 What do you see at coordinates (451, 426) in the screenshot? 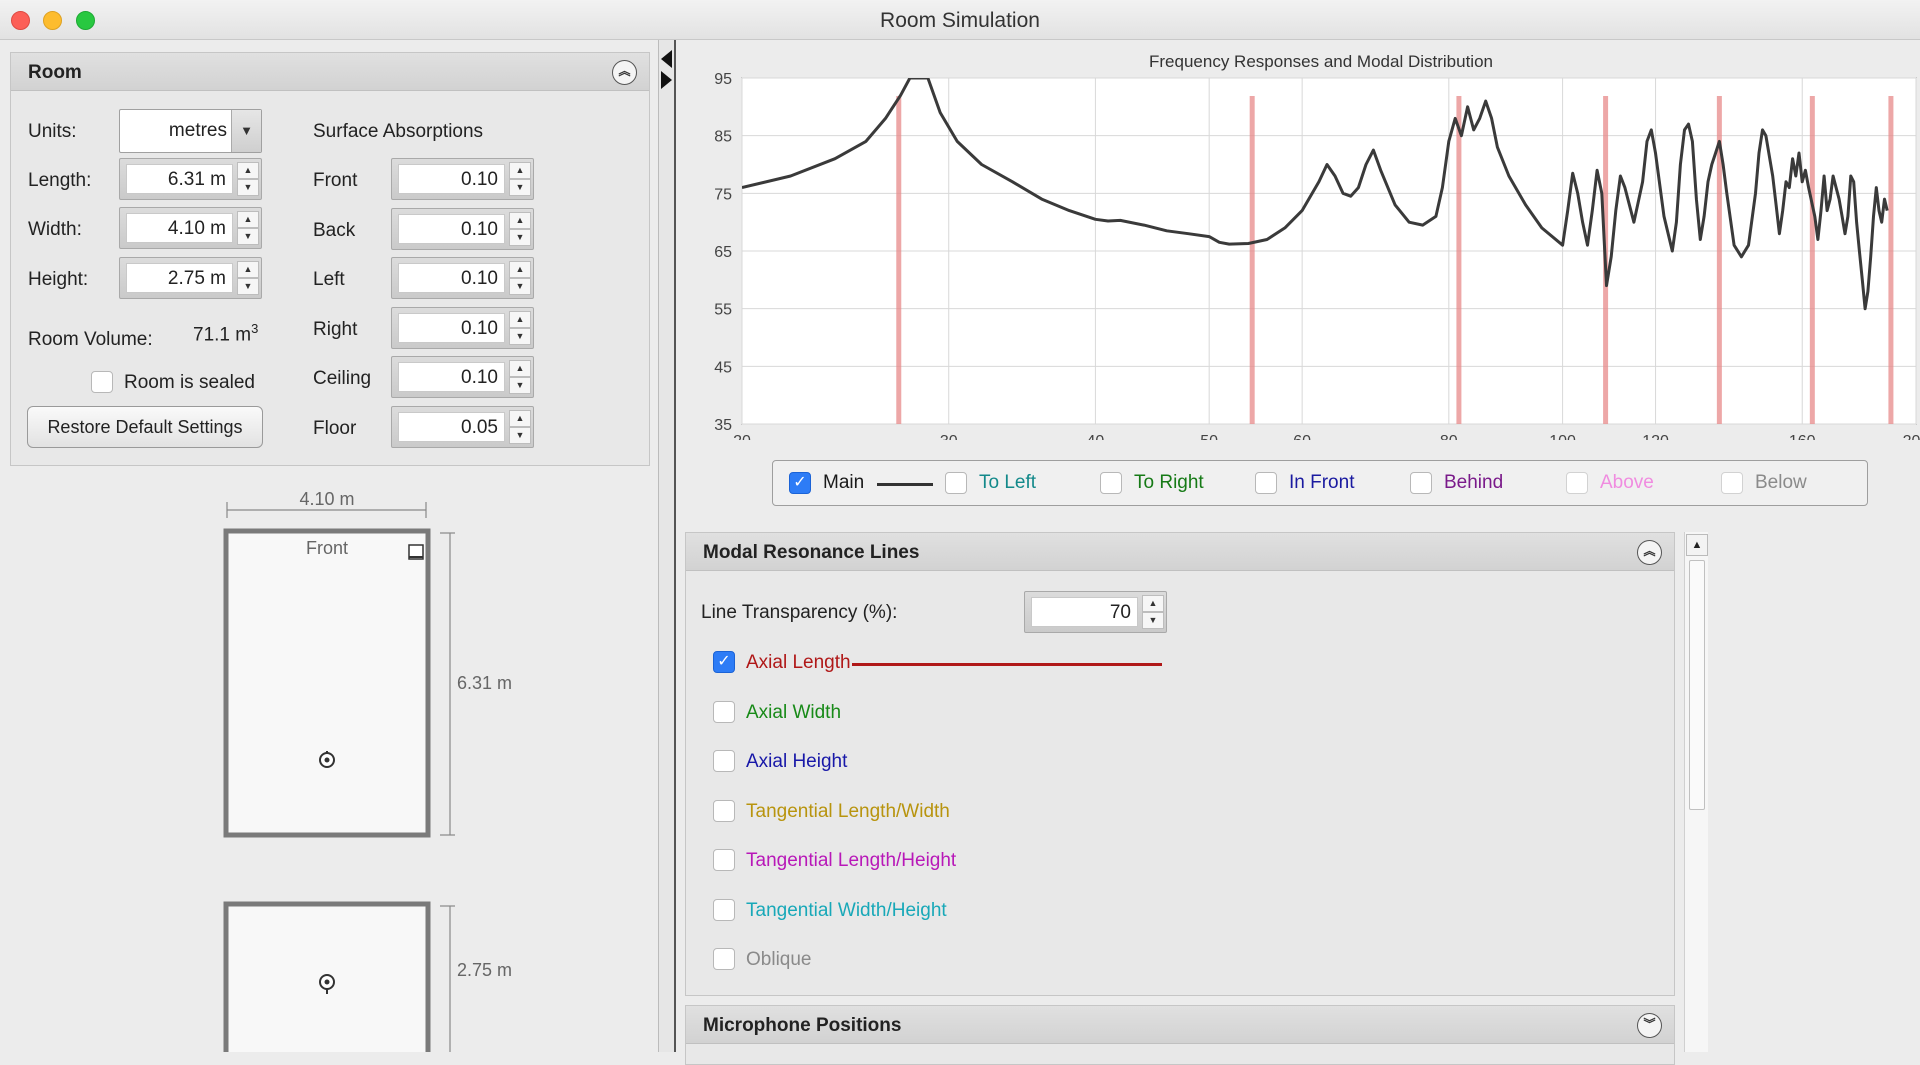
I see `surface-input-floor: 0.05` at bounding box center [451, 426].